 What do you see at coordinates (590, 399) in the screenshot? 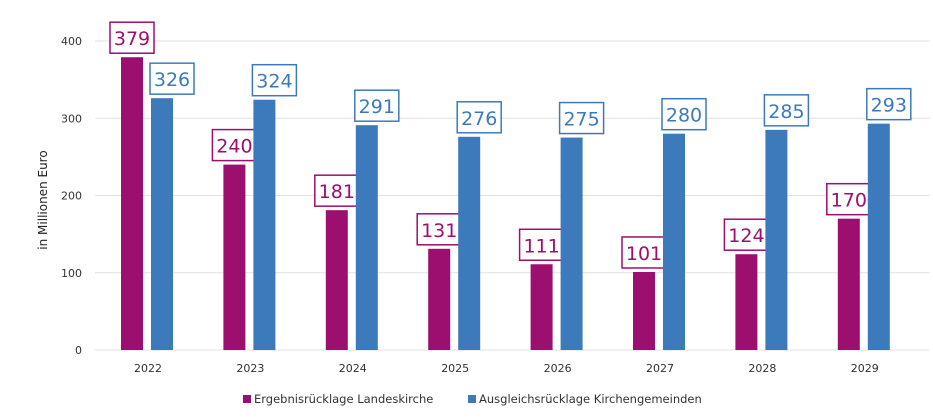
I see `legend-label: Ausgleichsrücklage Kirchengemeinden` at bounding box center [590, 399].